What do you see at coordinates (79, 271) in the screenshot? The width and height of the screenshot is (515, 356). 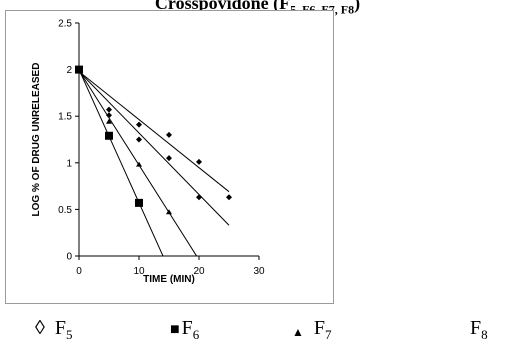 I see `x-tick-label: 0` at bounding box center [79, 271].